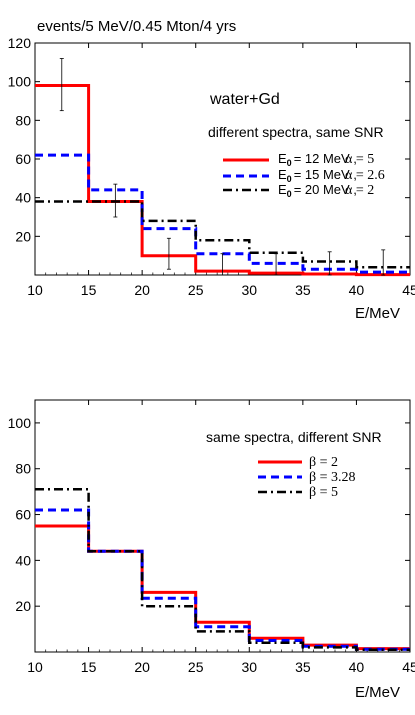  What do you see at coordinates (23, 120) in the screenshot?
I see `top-y-tick-label: 80` at bounding box center [23, 120].